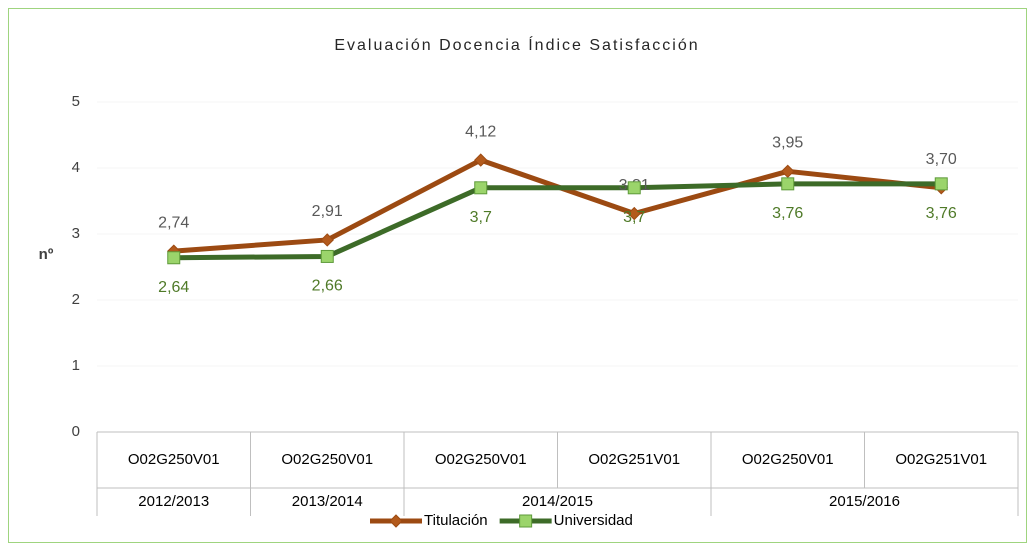 The image size is (1035, 551). Describe the element at coordinates (173, 287) in the screenshot. I see `data-label: 2,64` at that location.